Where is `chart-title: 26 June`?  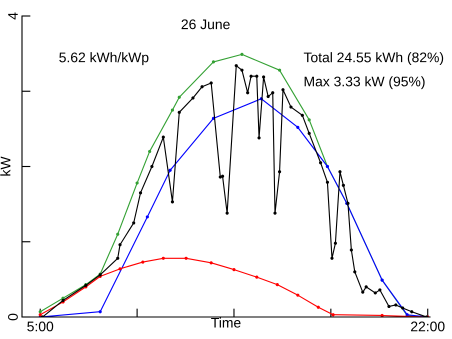
chart-title: 26 June is located at coordinates (206, 24).